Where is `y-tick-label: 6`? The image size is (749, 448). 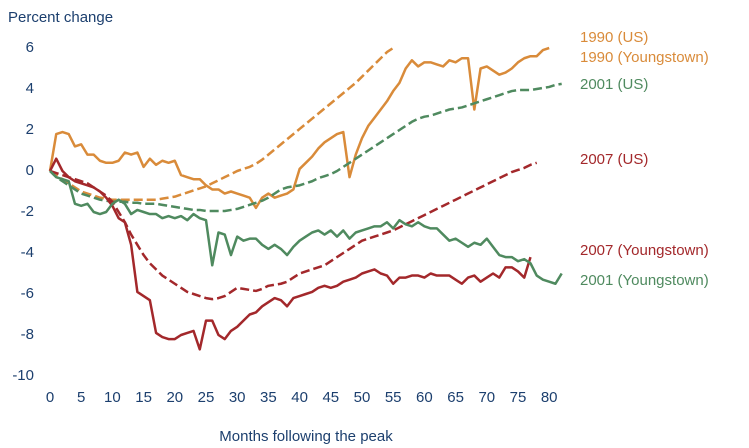
y-tick-label: 6 is located at coordinates (30, 47).